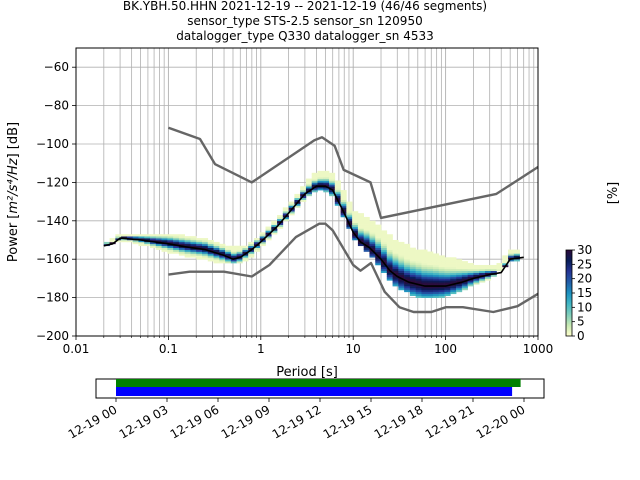 Image resolution: width=640 pixels, height=480 pixels. Describe the element at coordinates (318, 383) in the screenshot. I see `data-availability-bar` at that location.